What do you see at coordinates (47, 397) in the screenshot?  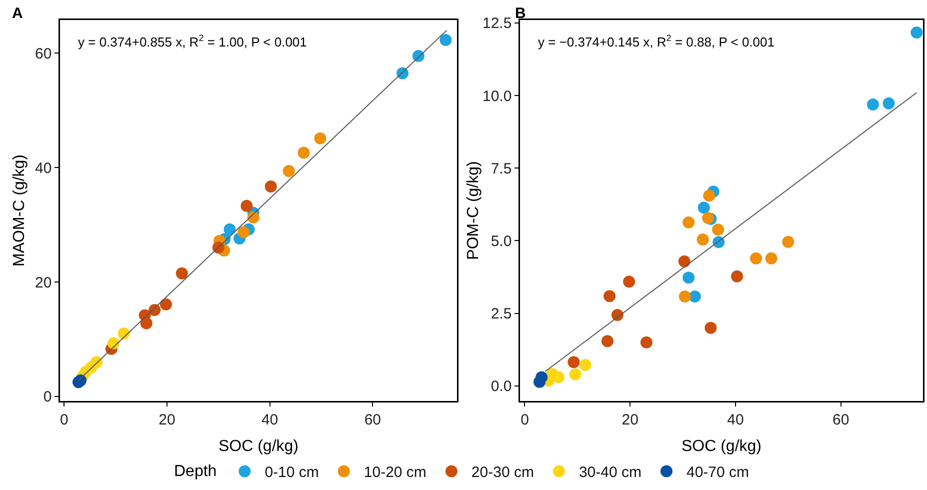 I see `y-tick-label: 0` at bounding box center [47, 397].